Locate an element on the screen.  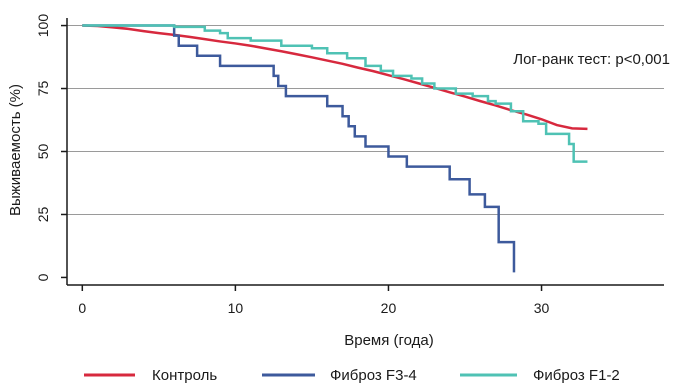
x-tick-label-30: 30 is located at coordinates (542, 308).